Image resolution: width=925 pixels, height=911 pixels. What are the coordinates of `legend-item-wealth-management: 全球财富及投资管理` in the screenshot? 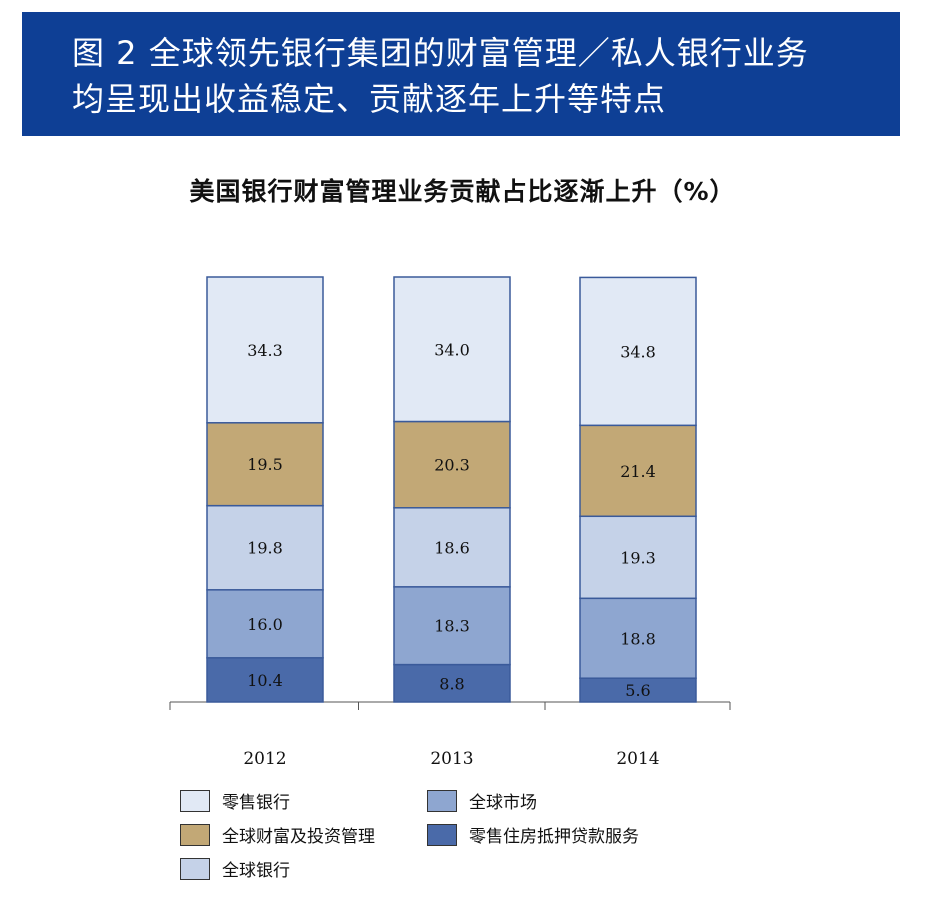 It's located at (277, 834).